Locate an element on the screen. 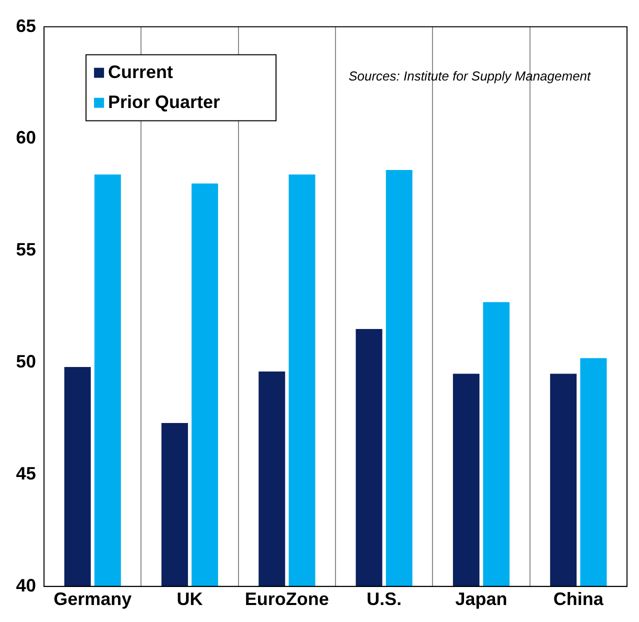 Image resolution: width=639 pixels, height=622 pixels. y-tick-label: 55 is located at coordinates (26, 250).